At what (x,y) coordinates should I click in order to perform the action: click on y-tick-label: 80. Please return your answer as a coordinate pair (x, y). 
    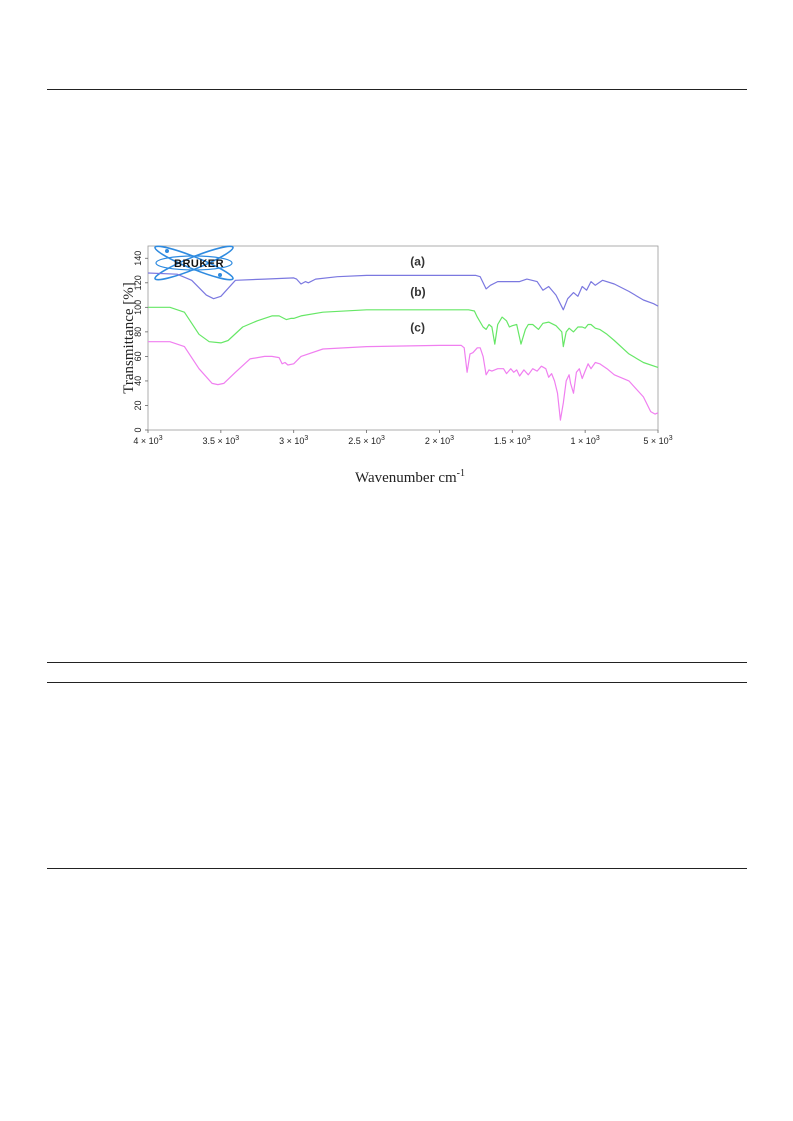
    Looking at the image, I should click on (138, 332).